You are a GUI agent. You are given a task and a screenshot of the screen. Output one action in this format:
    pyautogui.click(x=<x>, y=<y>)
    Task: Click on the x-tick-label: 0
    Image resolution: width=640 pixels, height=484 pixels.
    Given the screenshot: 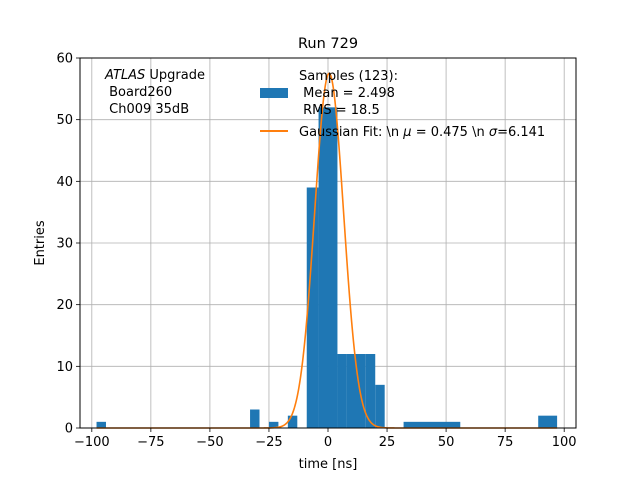 What is the action you would take?
    pyautogui.click(x=328, y=442)
    